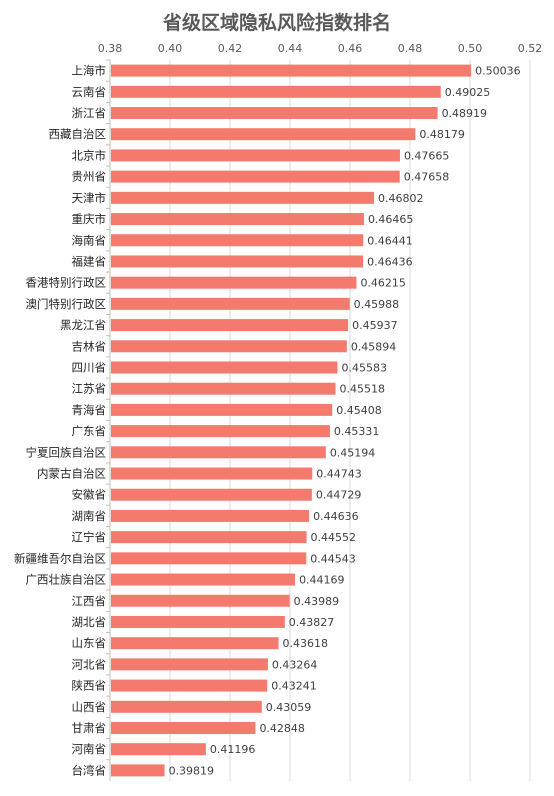 This screenshot has width=554, height=796. Describe the element at coordinates (374, 346) in the screenshot. I see `data-label: 0.45894` at that location.